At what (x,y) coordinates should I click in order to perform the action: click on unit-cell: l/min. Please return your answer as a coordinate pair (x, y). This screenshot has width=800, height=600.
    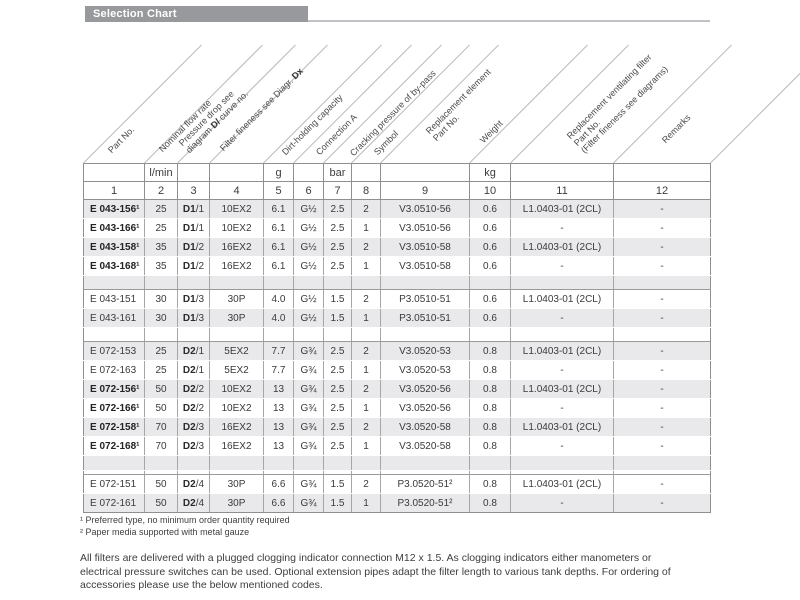
    Looking at the image, I should click on (161, 172).